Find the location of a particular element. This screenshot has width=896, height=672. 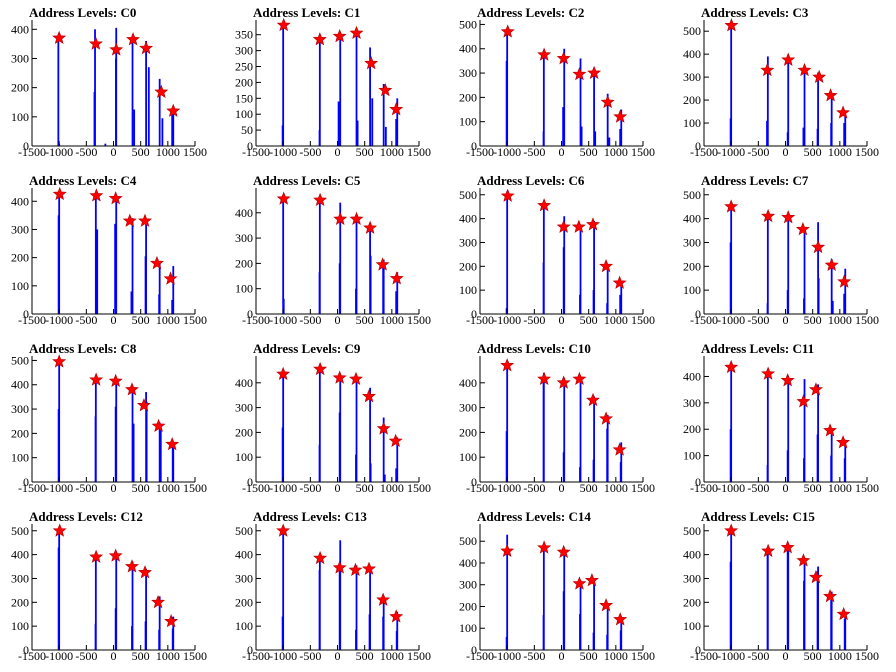

chart-title: Address Levels: C8 is located at coordinates (83, 348).